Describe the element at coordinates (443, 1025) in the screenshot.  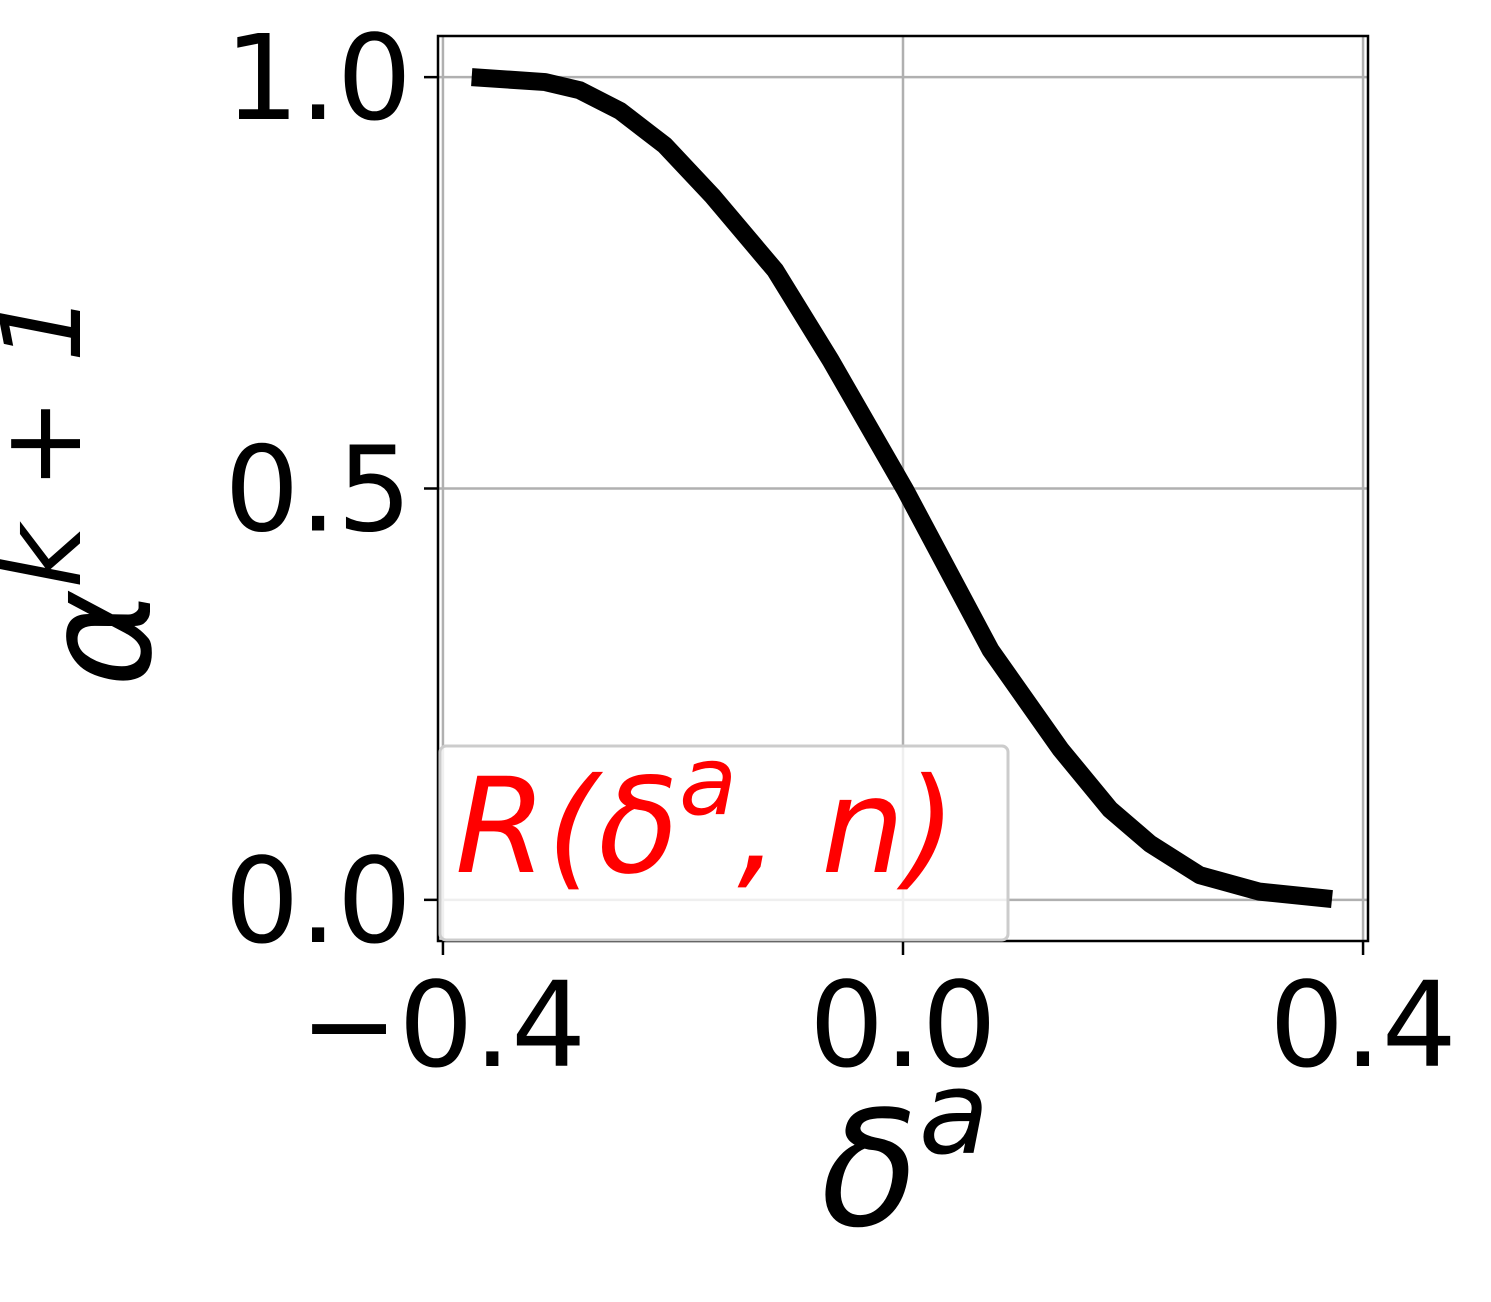
I see `x-tick-label: −0.4` at that location.